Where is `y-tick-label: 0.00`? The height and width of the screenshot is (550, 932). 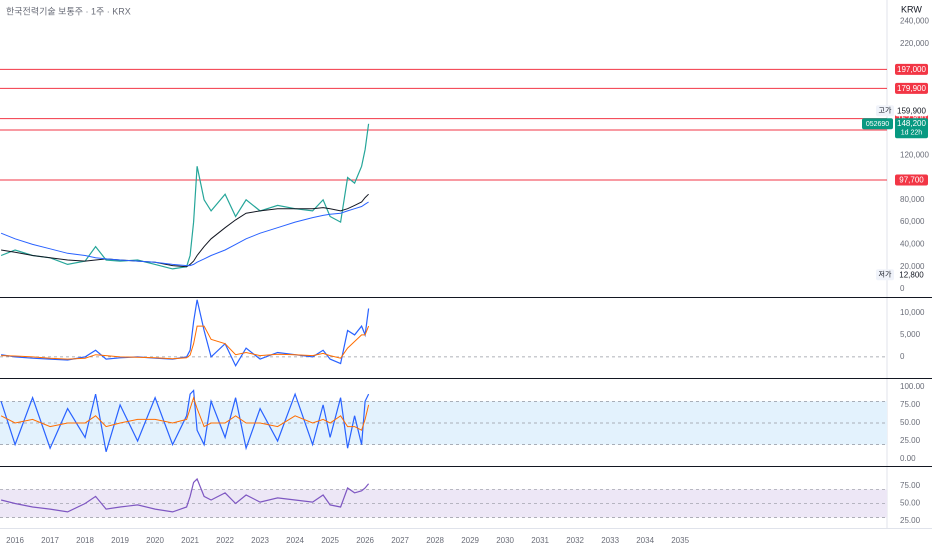
y-tick-label: 0.00 is located at coordinates (908, 458).